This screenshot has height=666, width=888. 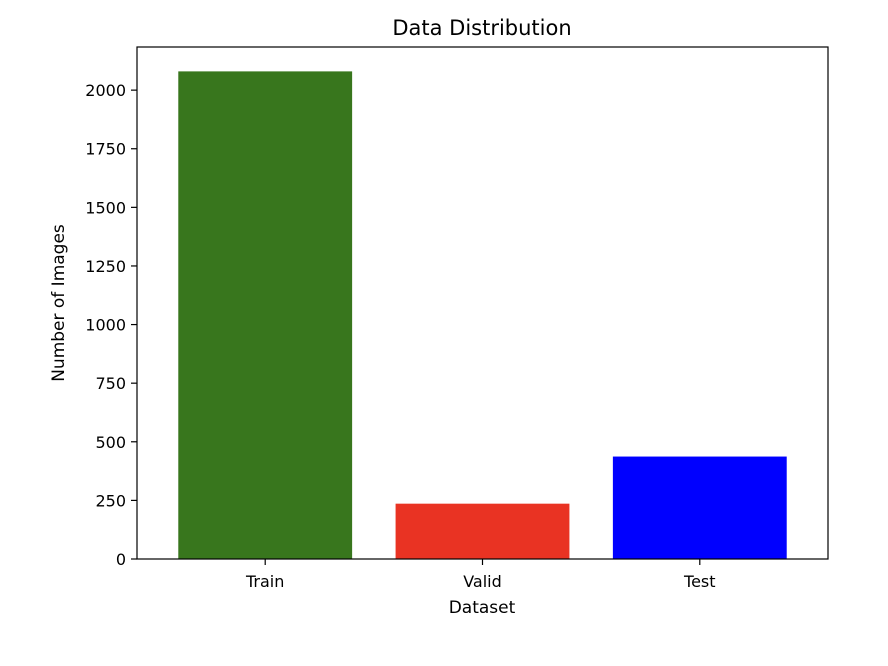 What do you see at coordinates (105, 90) in the screenshot?
I see `y-tick-label: 2000` at bounding box center [105, 90].